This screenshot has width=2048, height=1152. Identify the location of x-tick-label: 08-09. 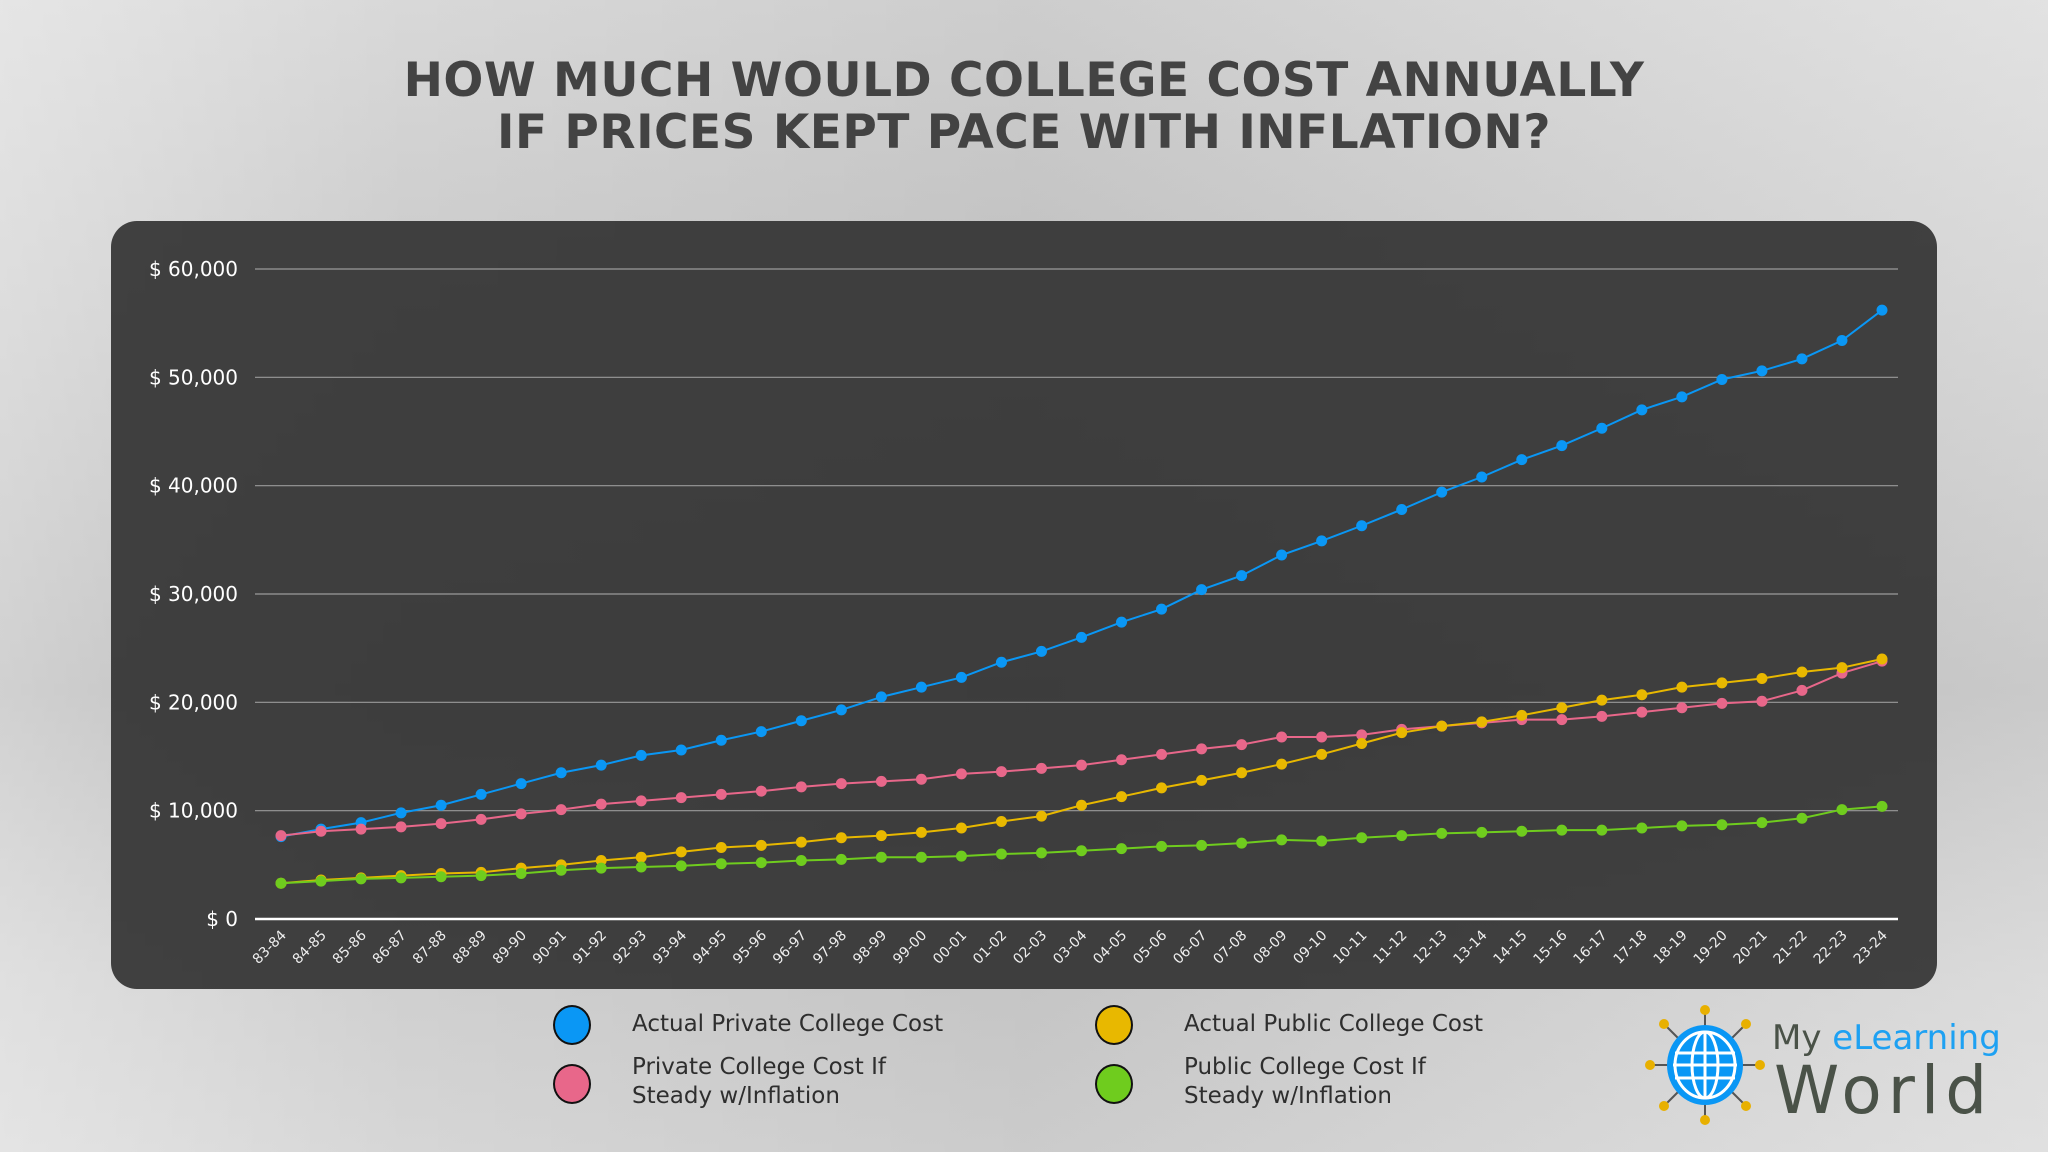
(1270, 948).